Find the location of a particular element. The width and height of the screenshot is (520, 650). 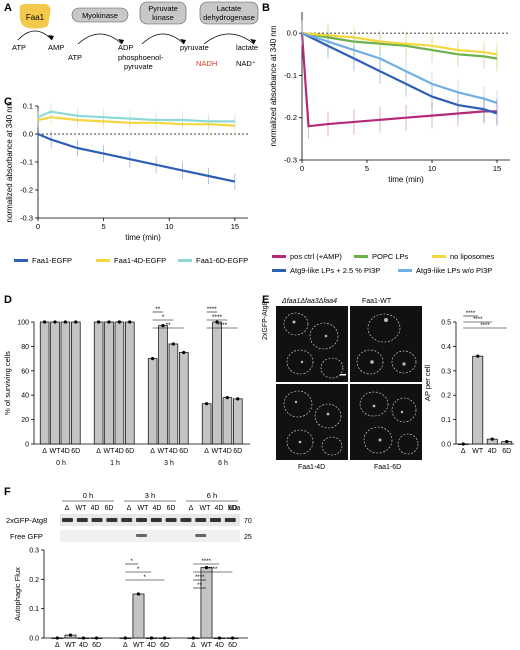

micrograph-delta is located at coordinates (312, 344).